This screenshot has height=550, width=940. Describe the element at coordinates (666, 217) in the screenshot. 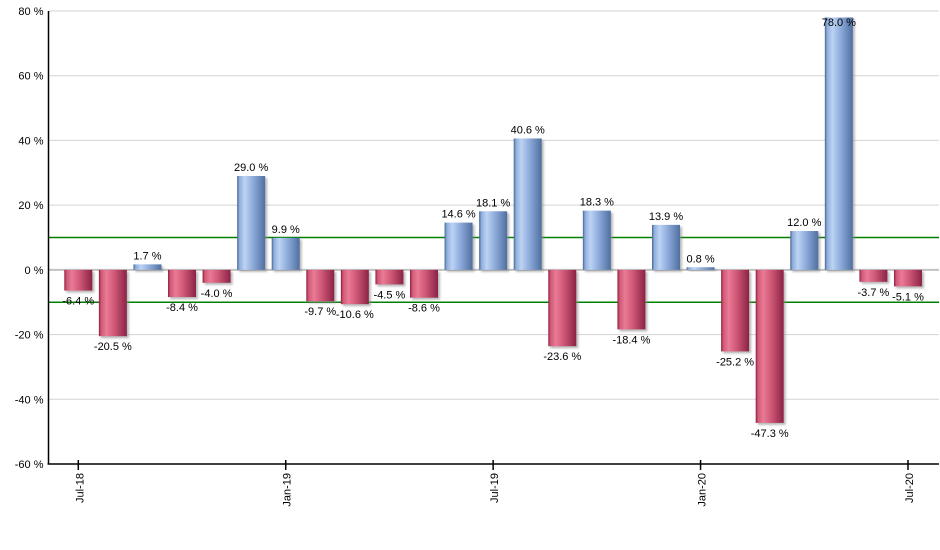

I see `bar-value-label: 13.9 %` at that location.